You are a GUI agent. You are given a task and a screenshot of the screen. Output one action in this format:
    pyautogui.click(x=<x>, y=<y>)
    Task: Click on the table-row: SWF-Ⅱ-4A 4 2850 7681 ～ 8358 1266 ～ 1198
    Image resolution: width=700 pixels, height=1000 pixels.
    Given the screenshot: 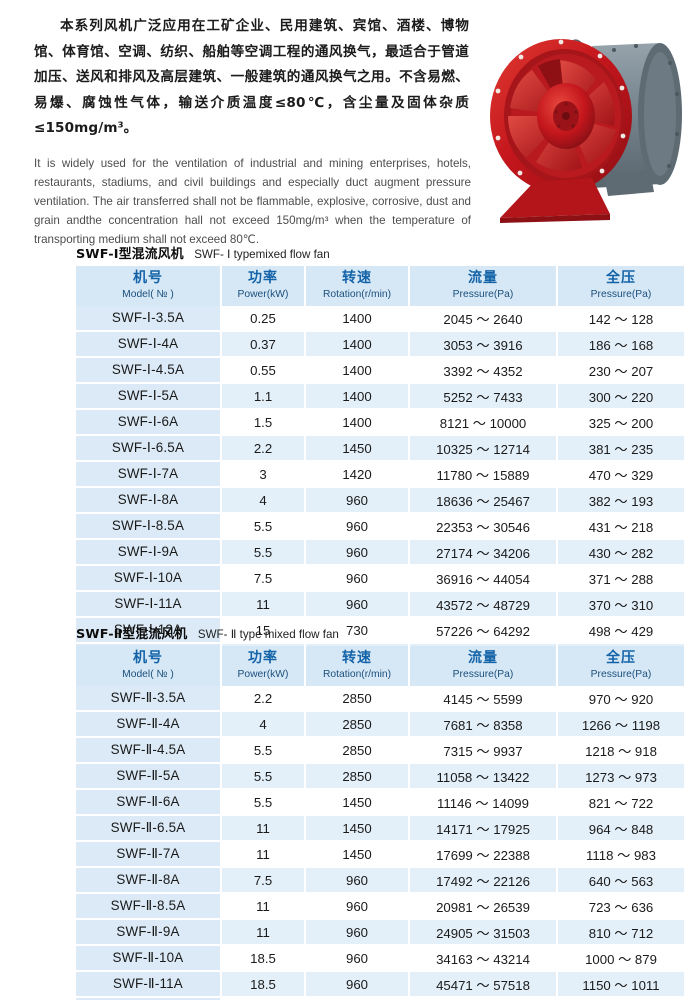 What is the action you would take?
    pyautogui.click(x=380, y=725)
    